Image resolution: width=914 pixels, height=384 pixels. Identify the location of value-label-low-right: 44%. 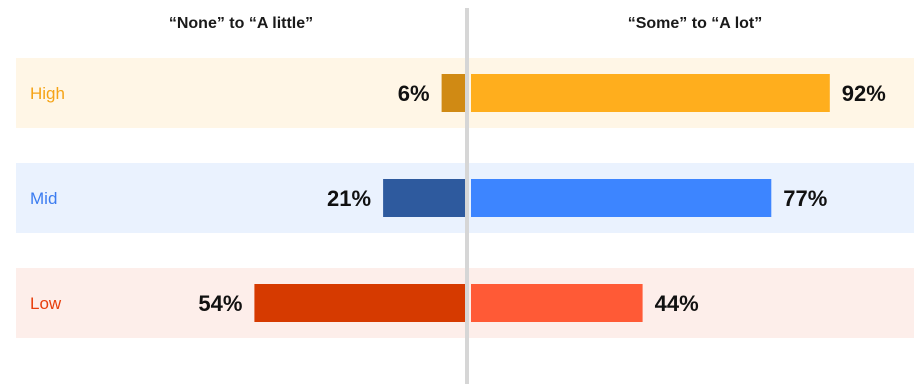
(677, 303).